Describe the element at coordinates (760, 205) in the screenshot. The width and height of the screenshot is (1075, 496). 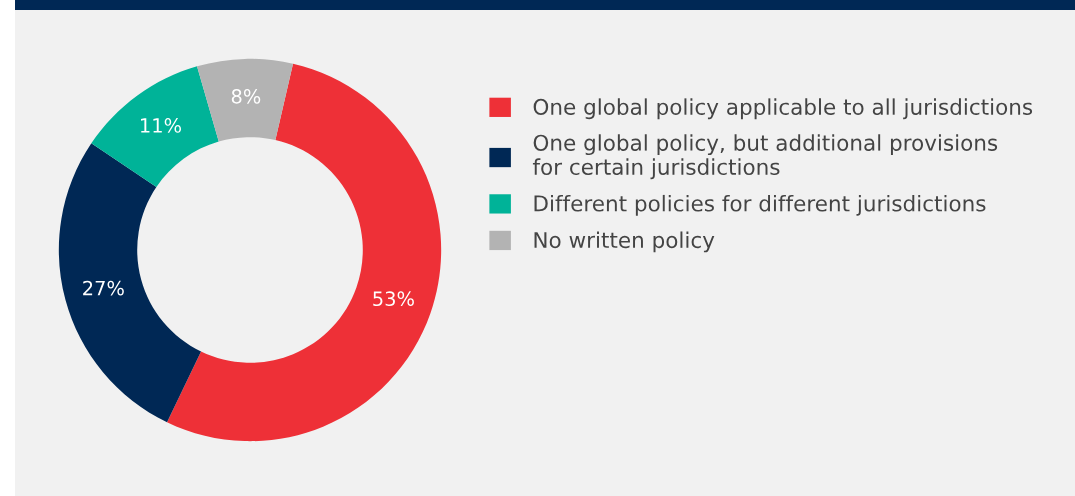
I see `legend-label: Different policies for different jurisdictions` at that location.